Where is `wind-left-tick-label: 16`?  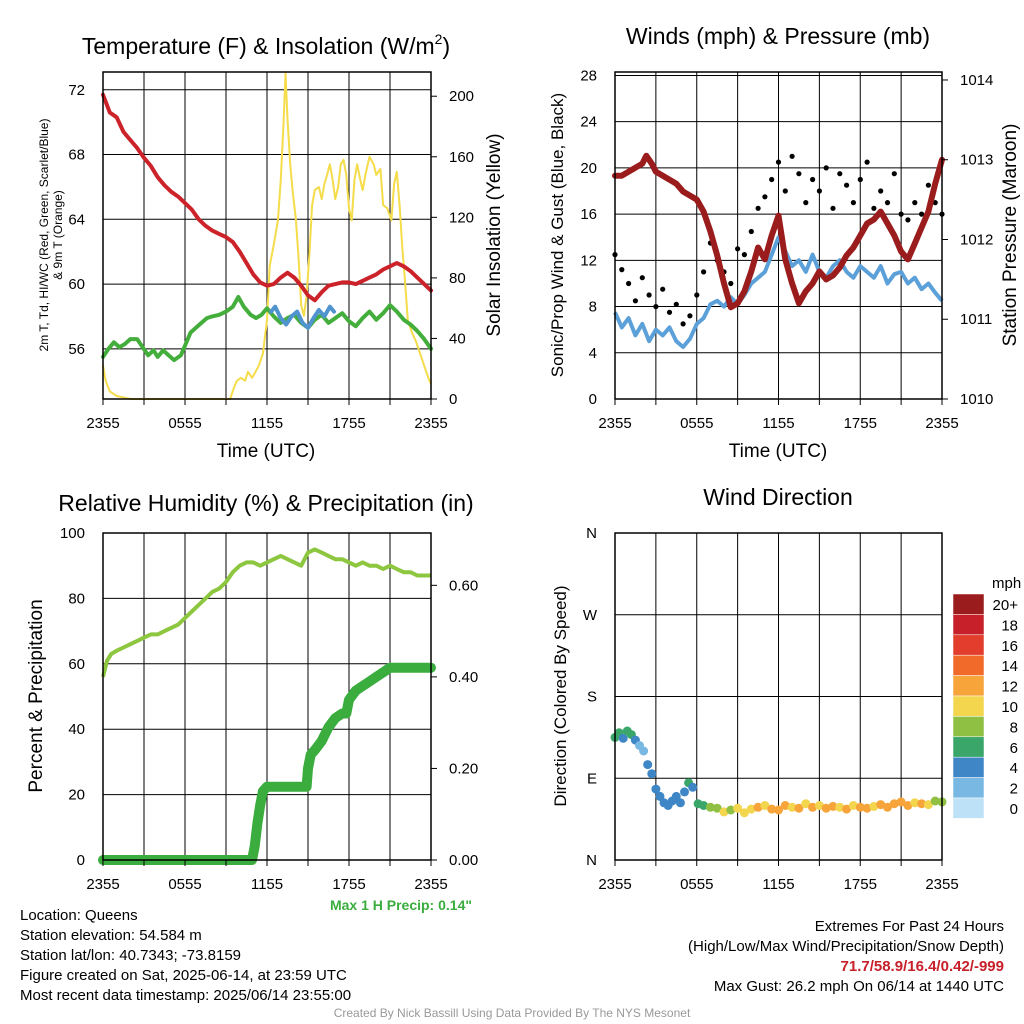
wind-left-tick-label: 16 is located at coordinates (588, 214).